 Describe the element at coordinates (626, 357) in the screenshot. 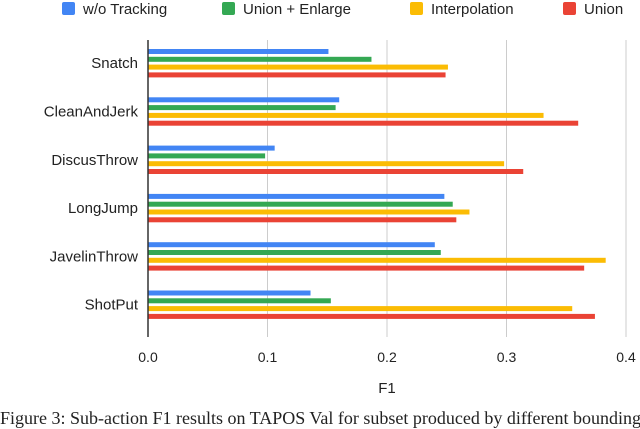

I see `x-tick-label: 0.4` at that location.